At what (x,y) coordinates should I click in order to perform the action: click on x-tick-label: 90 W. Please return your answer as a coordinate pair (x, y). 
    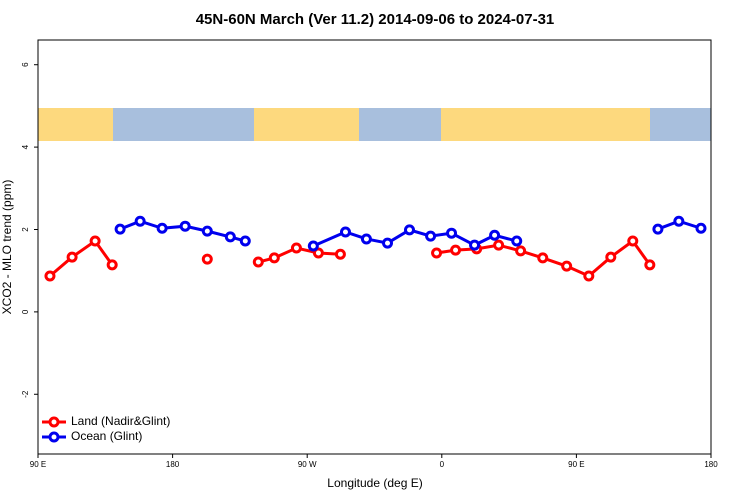
    Looking at the image, I should click on (307, 464).